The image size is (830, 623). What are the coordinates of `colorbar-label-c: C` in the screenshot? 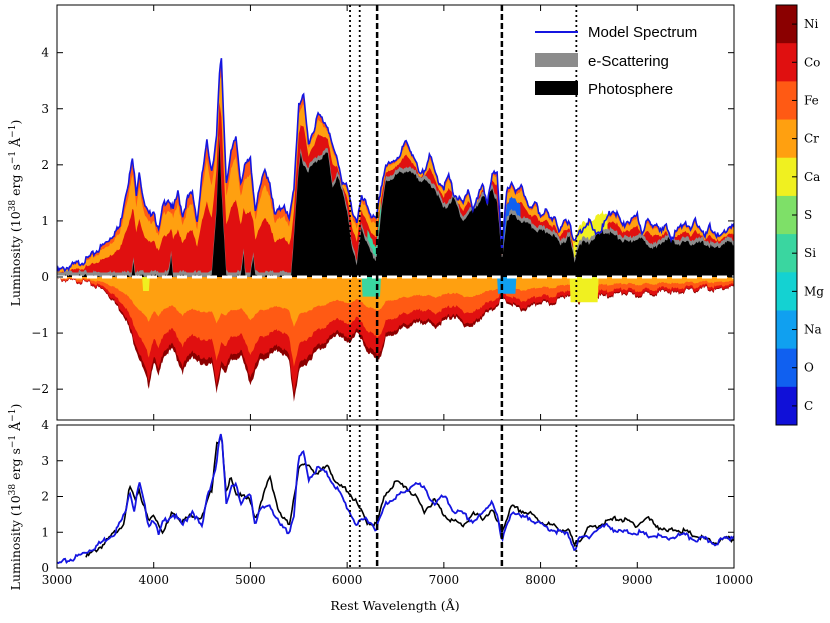 It's located at (808, 406).